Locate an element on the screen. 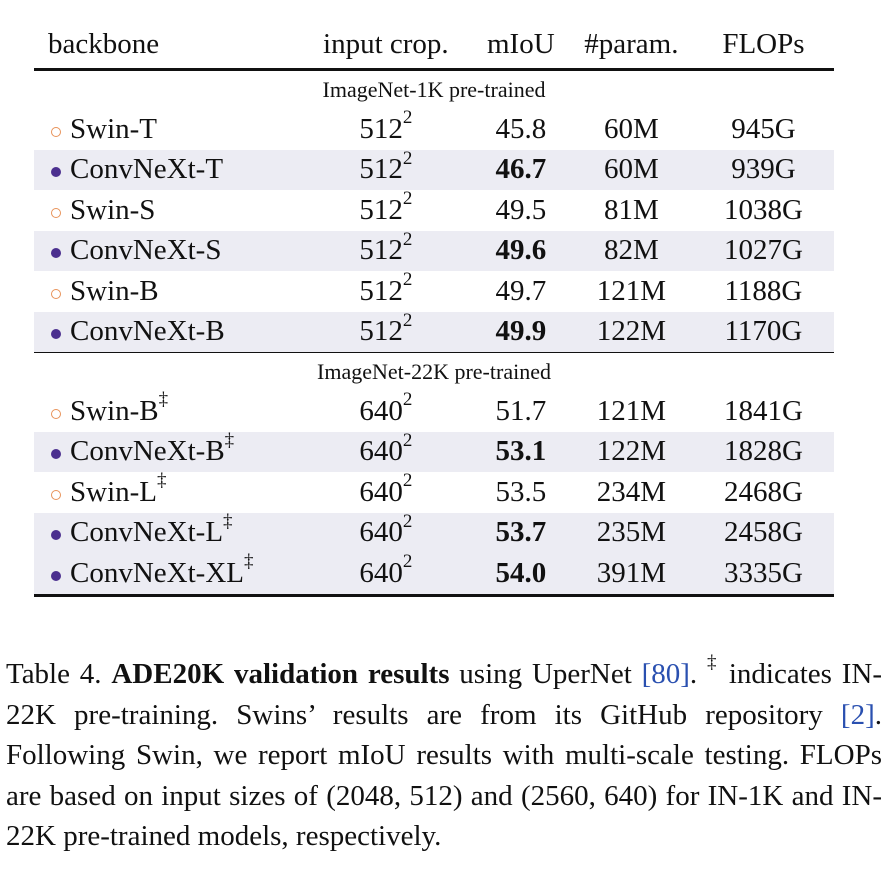  caption-text-2: . is located at coordinates (698, 674).